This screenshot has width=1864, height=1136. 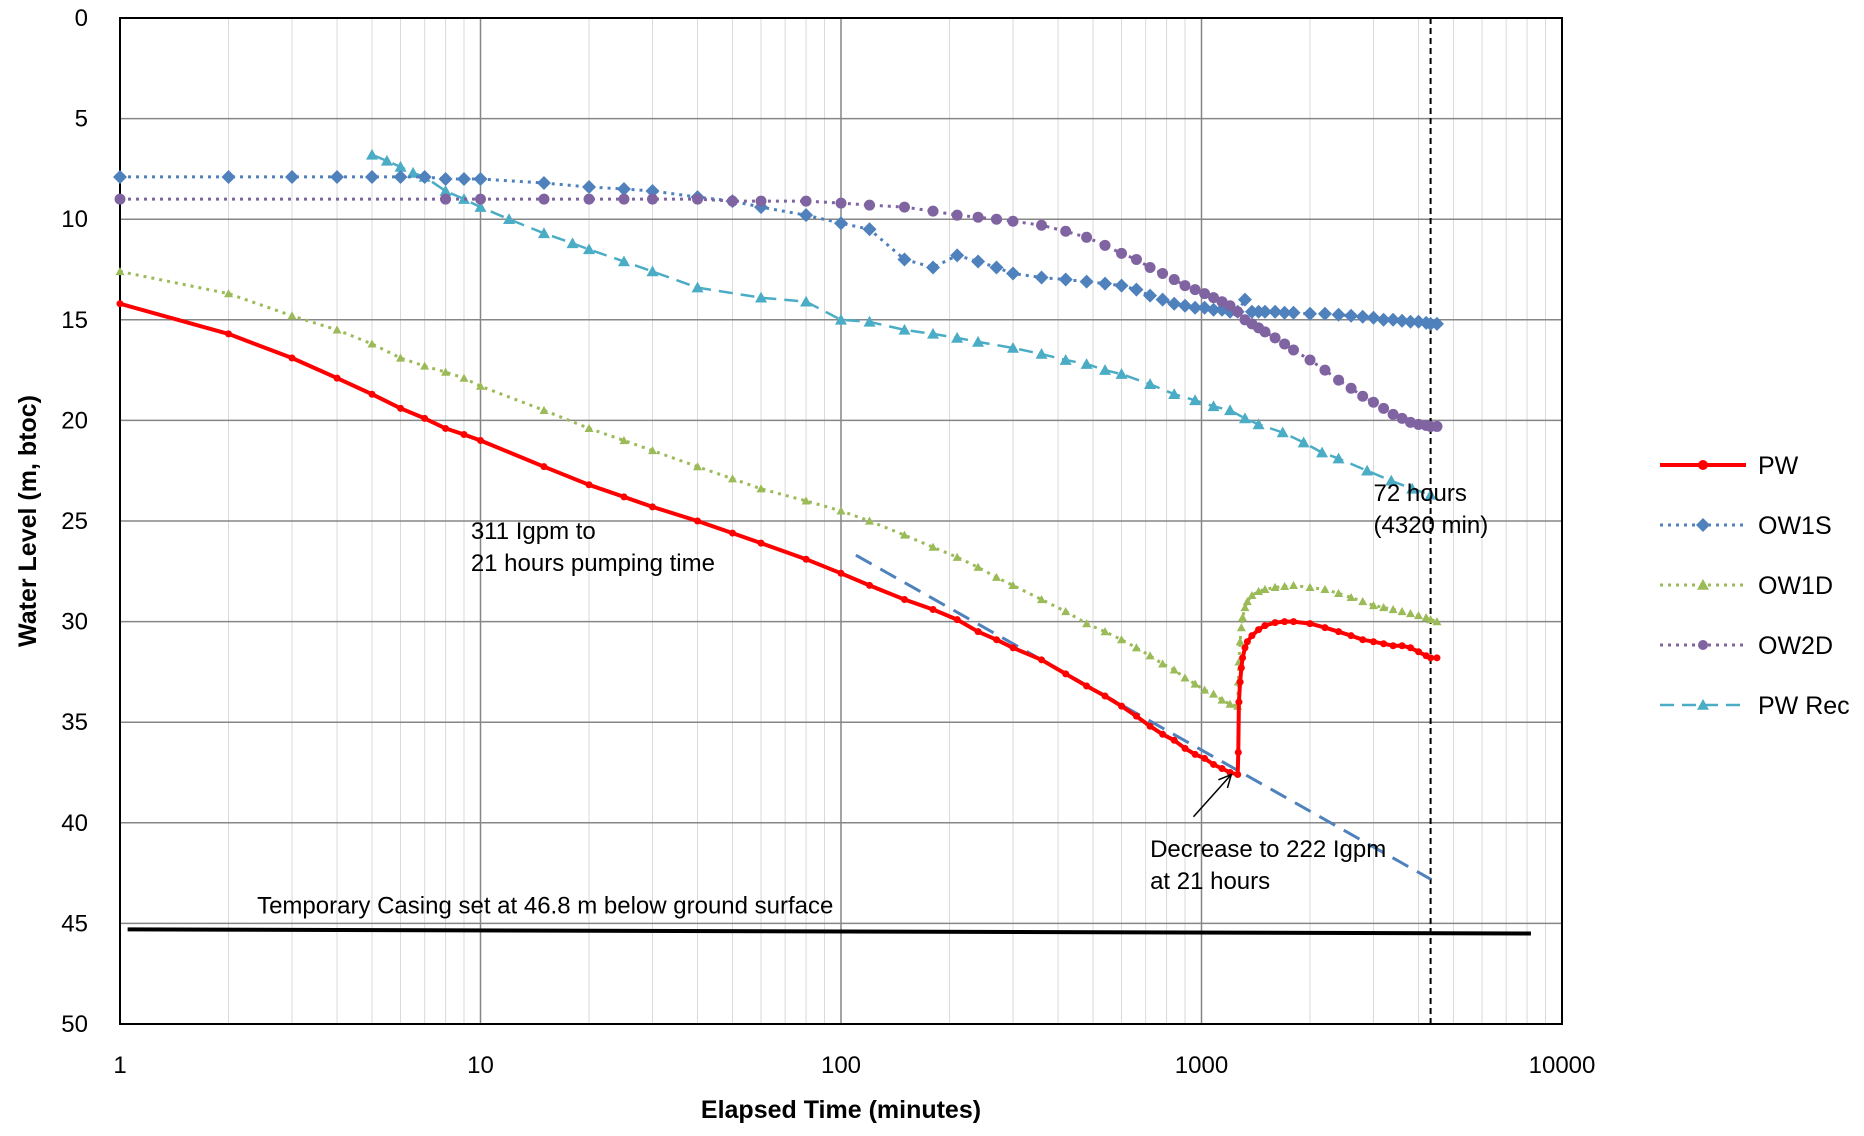 I want to click on annotation-text: 72 hours (4320 min), so click(x=1431, y=509).